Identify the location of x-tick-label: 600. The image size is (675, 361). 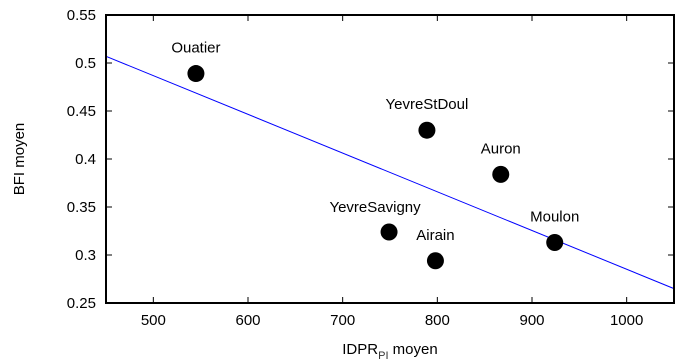
(247, 320).